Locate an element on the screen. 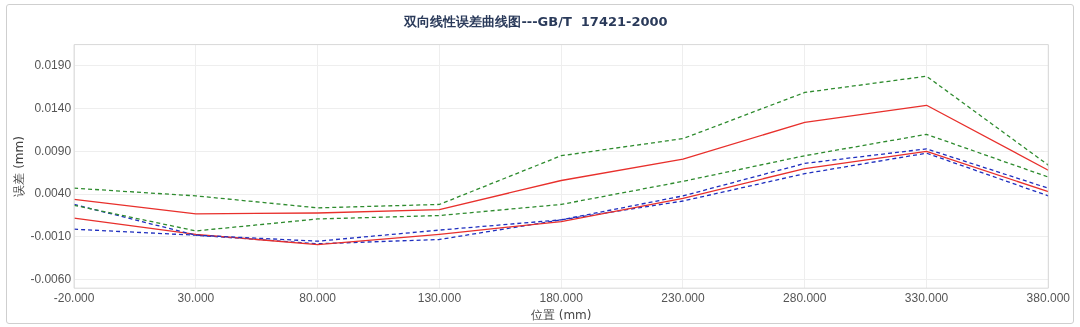 This screenshot has width=1080, height=327. x-tick-label: 180.000 is located at coordinates (561, 297).